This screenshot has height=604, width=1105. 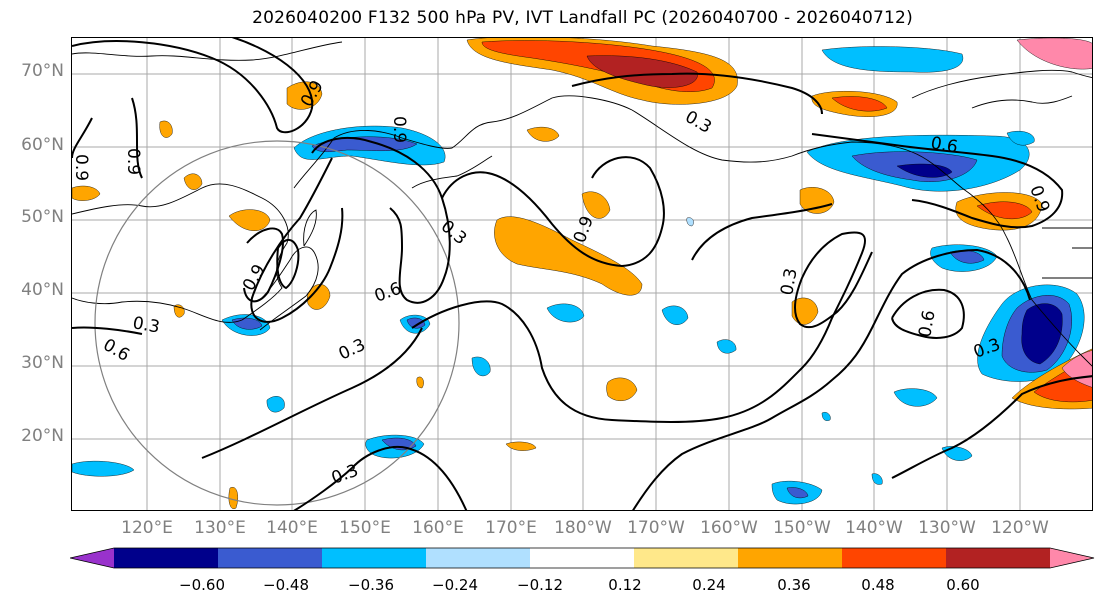 I want to click on colorbar-swatches, so click(x=582, y=558).